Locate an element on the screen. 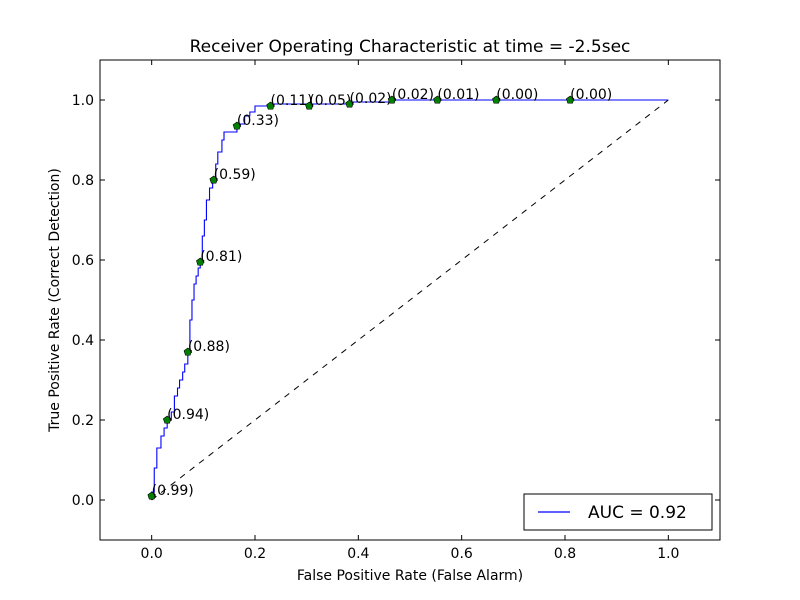 This screenshot has width=800, height=600. x-tick-label: 0.0 is located at coordinates (152, 554).